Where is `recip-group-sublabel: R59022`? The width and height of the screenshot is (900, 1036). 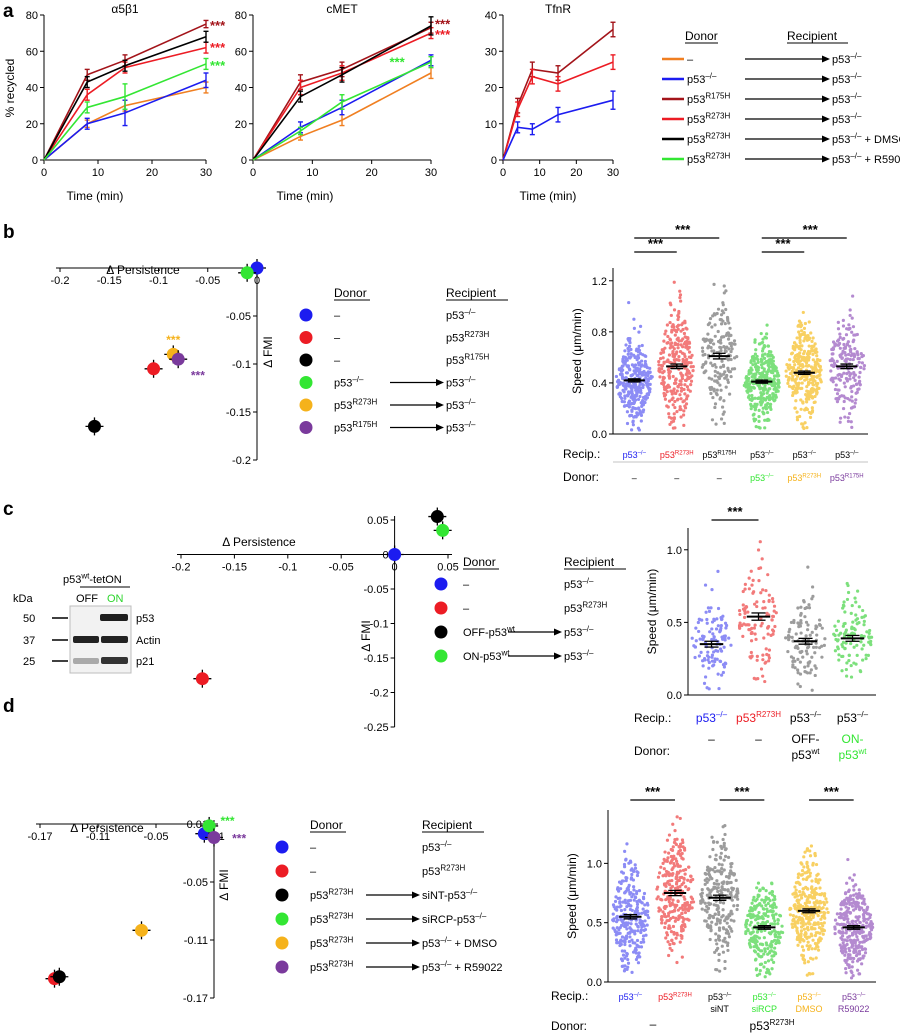
recip-group-sublabel: R59022 is located at coordinates (854, 1009).